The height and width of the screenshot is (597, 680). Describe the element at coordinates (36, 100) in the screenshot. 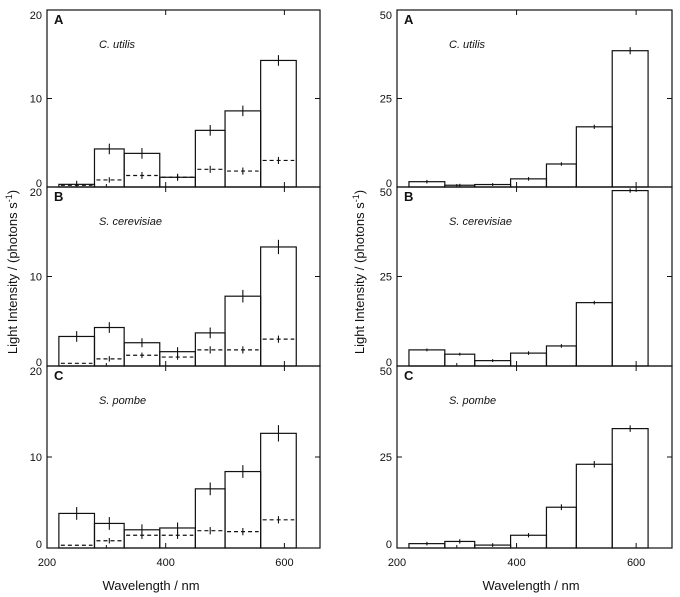

I see `y-tick-label-left-a: 10` at that location.